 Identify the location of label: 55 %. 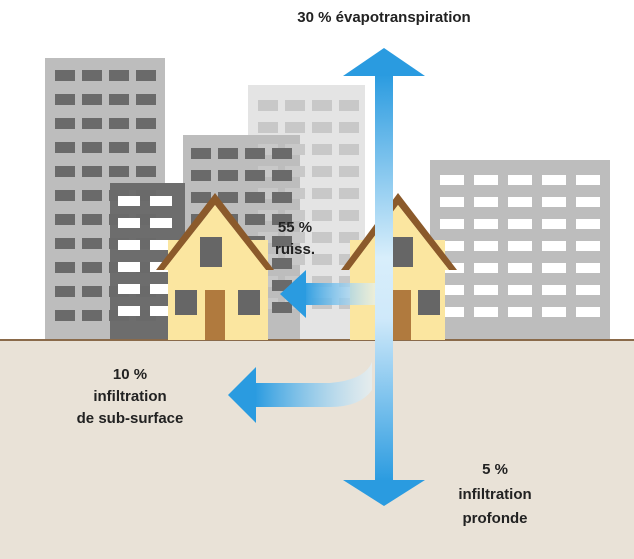
(295, 227).